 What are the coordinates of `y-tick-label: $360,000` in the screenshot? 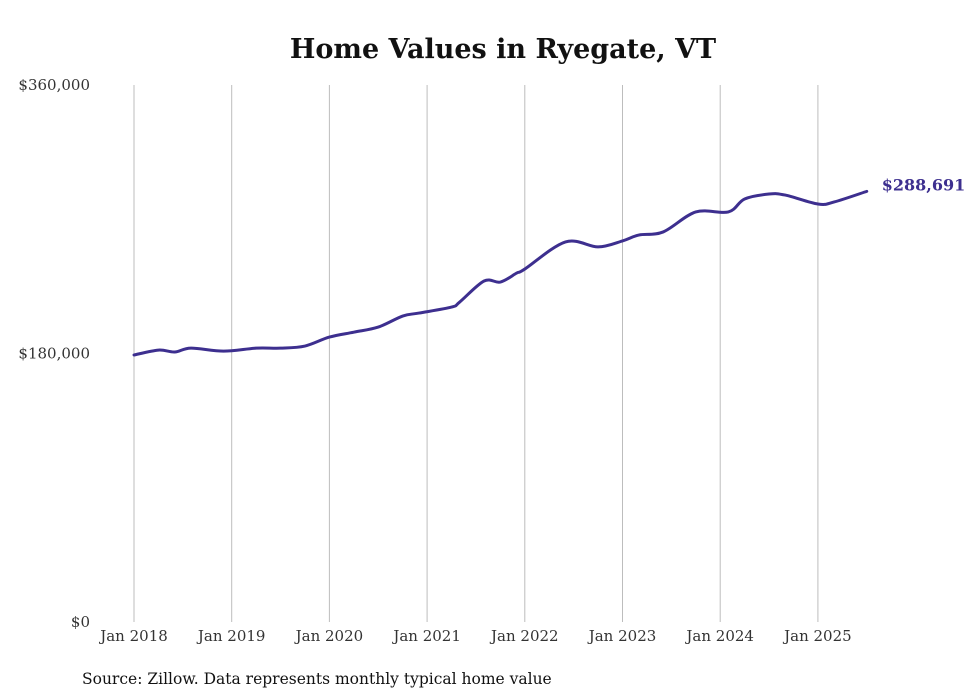 It's located at (54, 85).